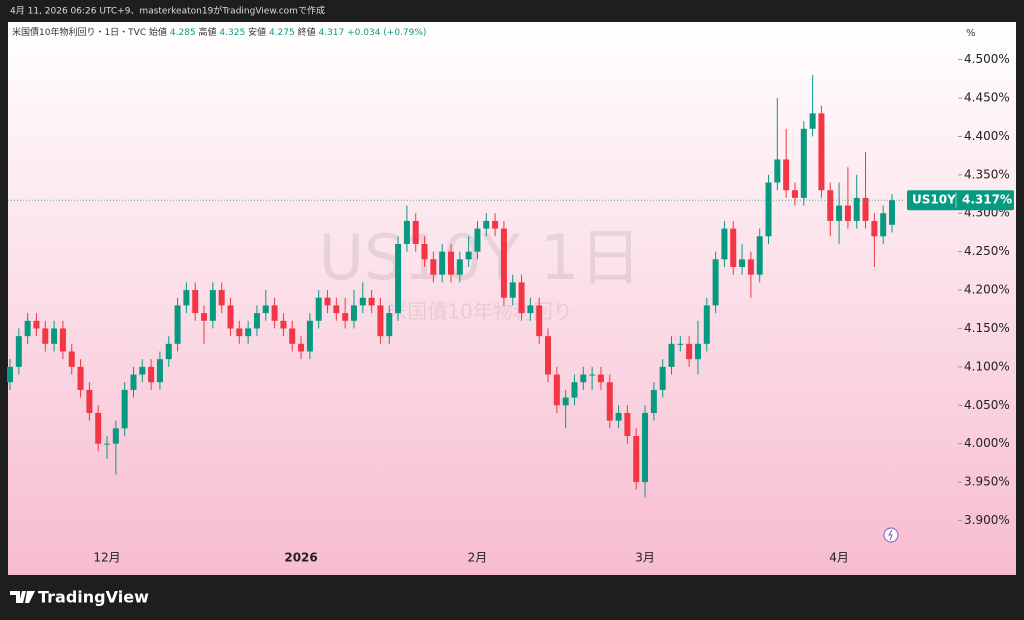 The width and height of the screenshot is (1024, 620). What do you see at coordinates (331, 33) in the screenshot?
I see `legend-value: 4.317` at bounding box center [331, 33].